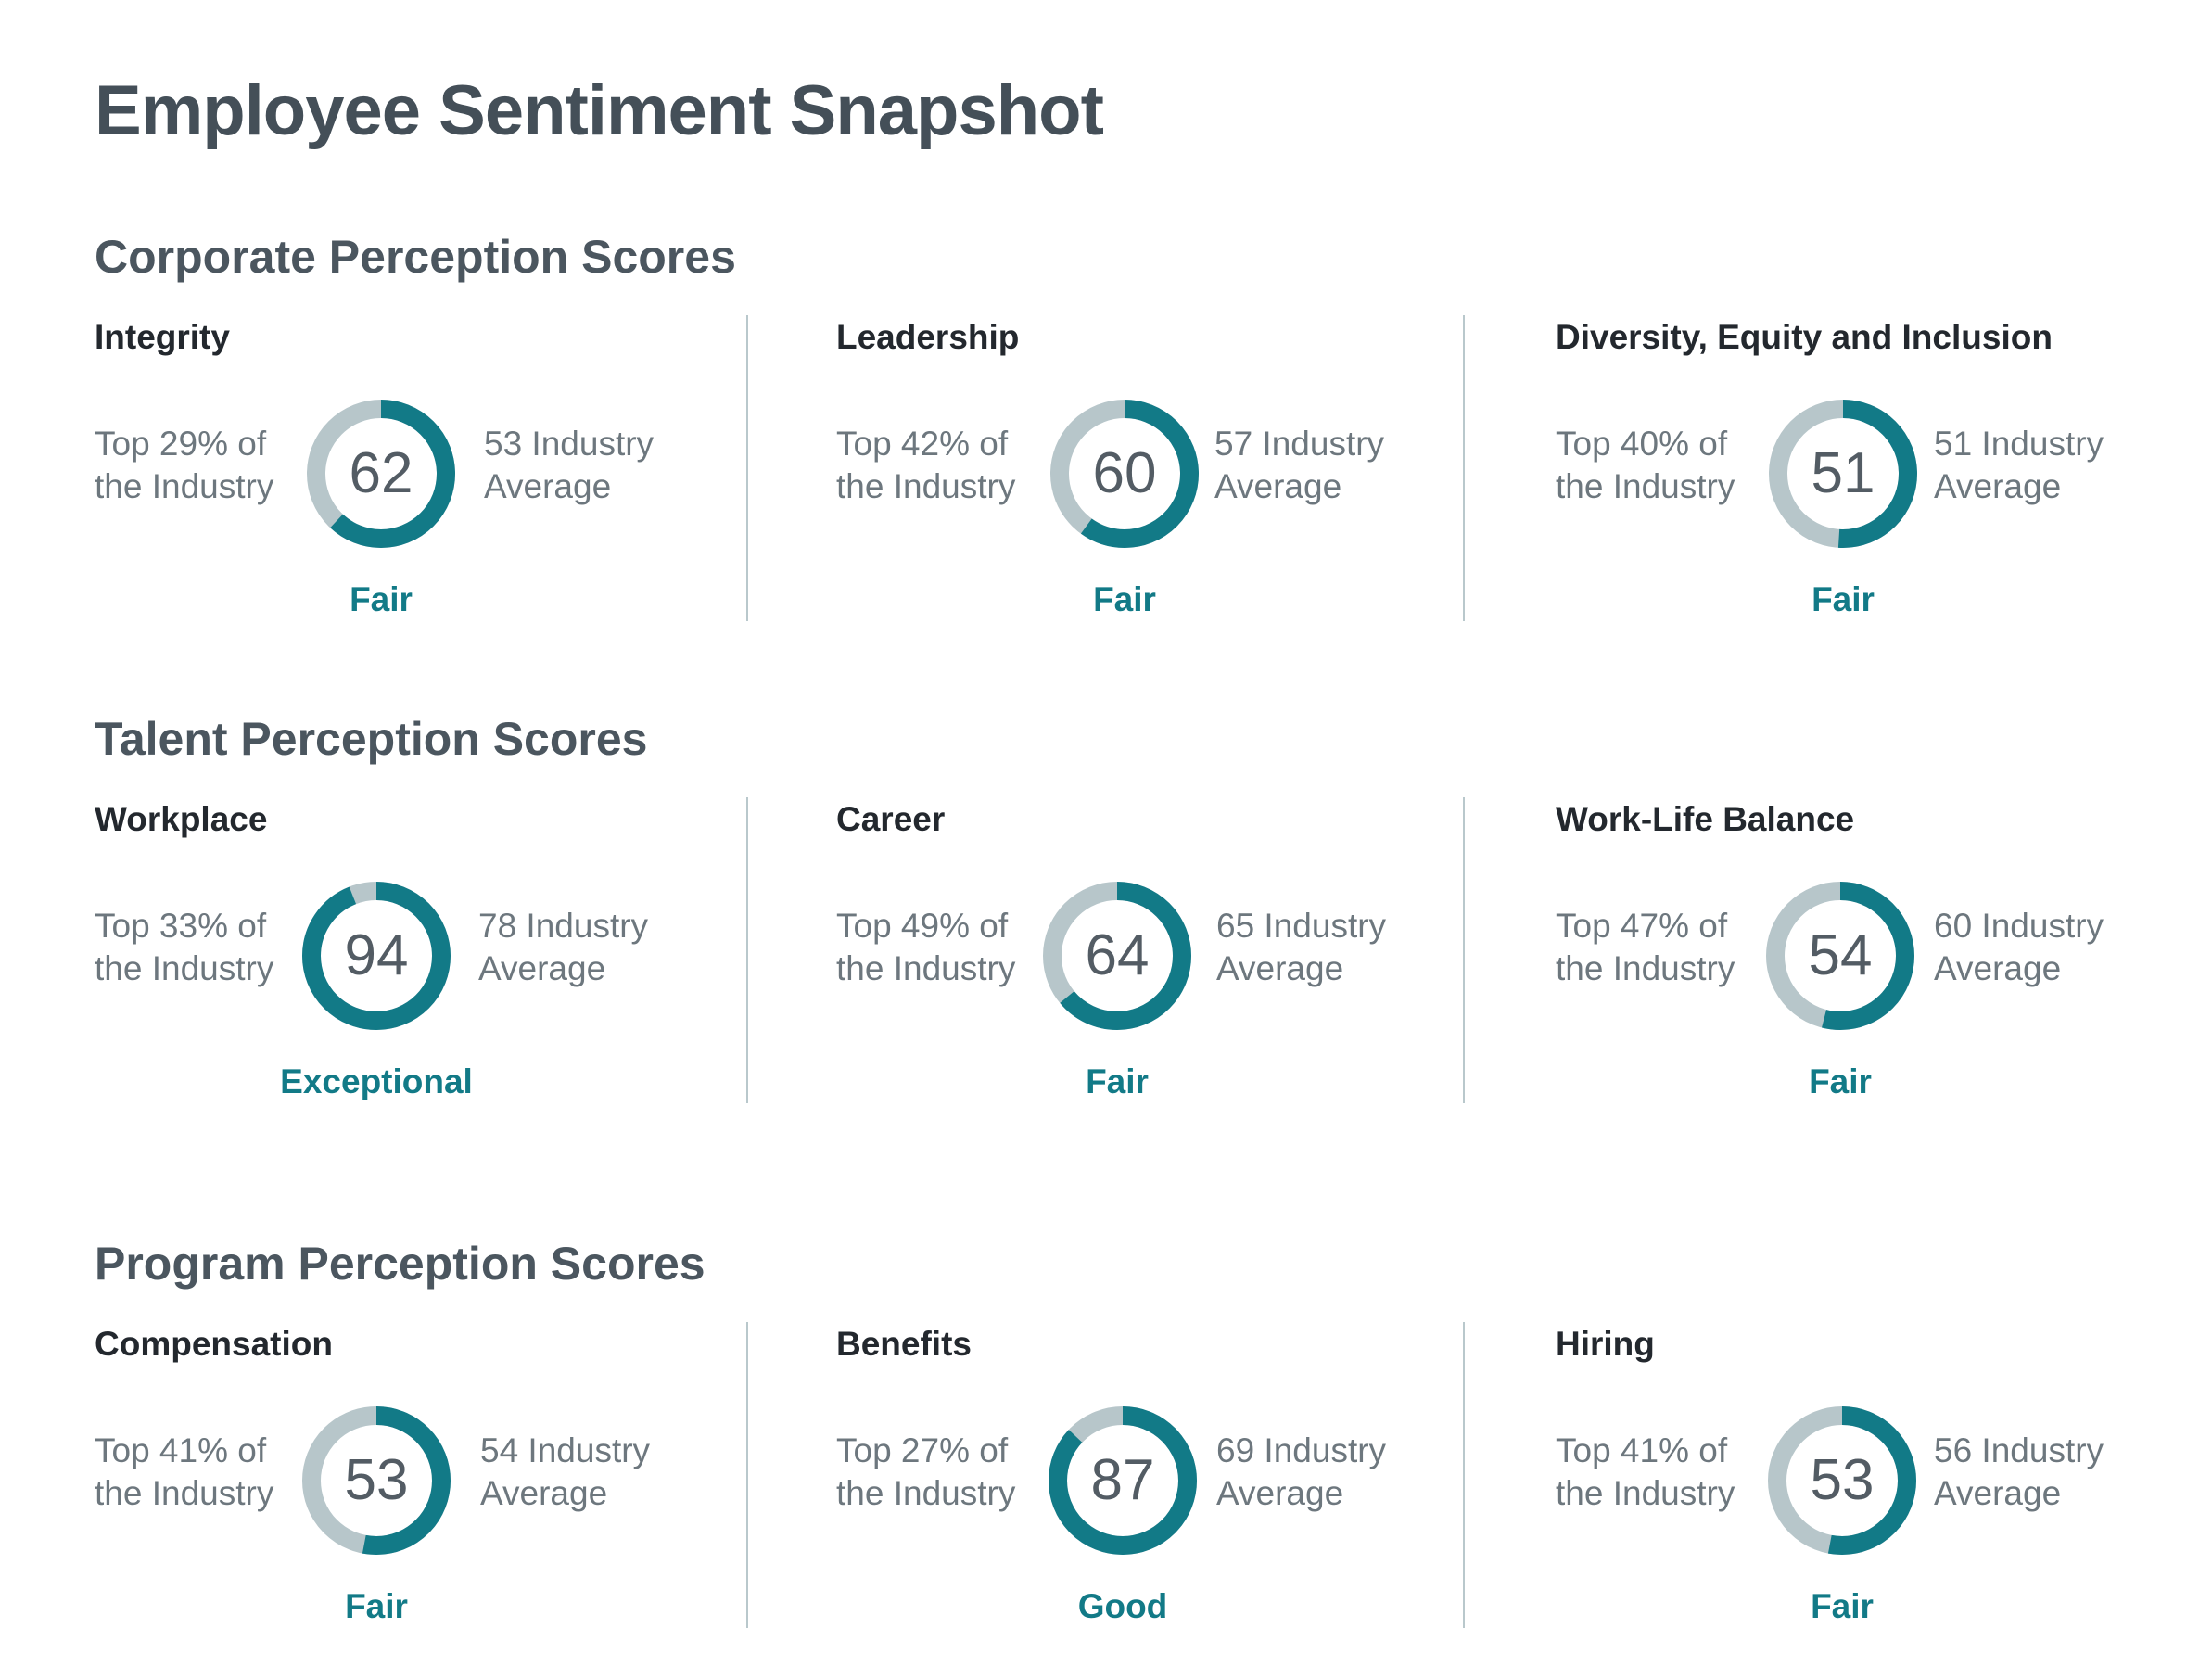 The height and width of the screenshot is (1666, 2212). I want to click on score-donut: 60, so click(1124, 474).